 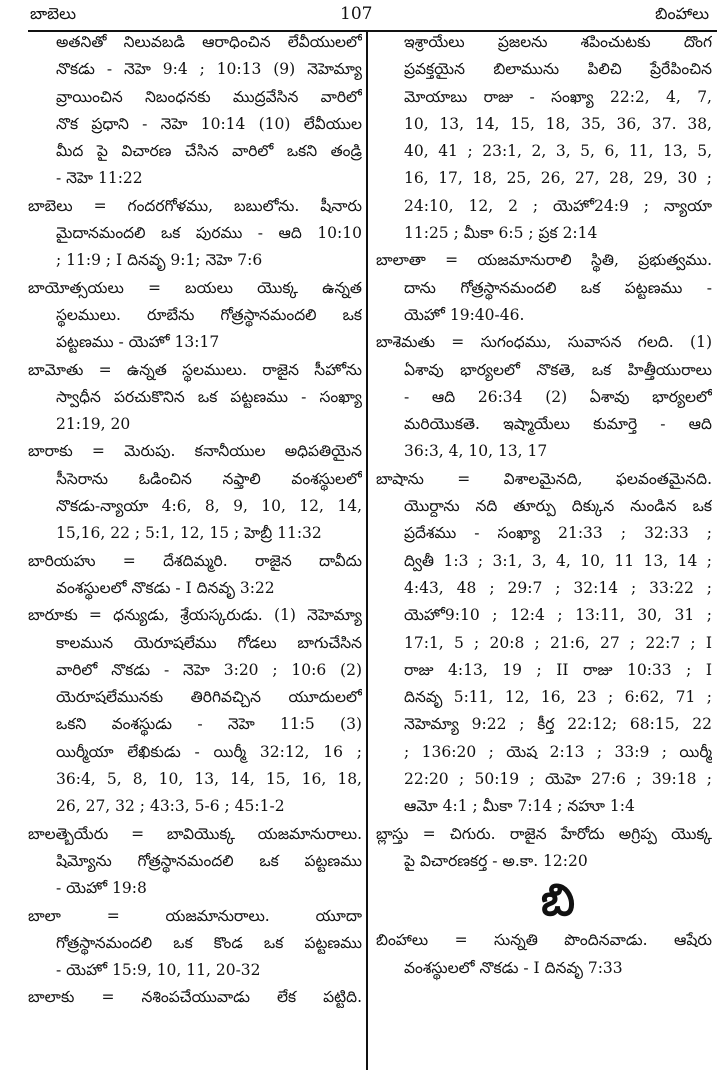 I want to click on entry-text-line: 4:43, 48 ; 29:7 ; 32:14 ; 33:22 ;, so click(x=558, y=587).